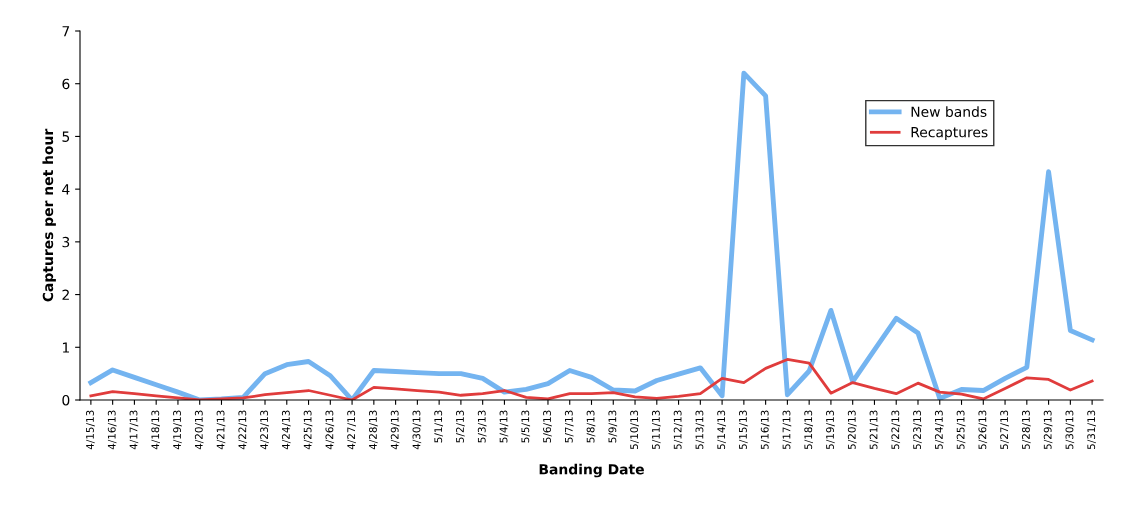 The image size is (1135, 514). What do you see at coordinates (613, 426) in the screenshot?
I see `x-tick-label: 5/9/13` at bounding box center [613, 426].